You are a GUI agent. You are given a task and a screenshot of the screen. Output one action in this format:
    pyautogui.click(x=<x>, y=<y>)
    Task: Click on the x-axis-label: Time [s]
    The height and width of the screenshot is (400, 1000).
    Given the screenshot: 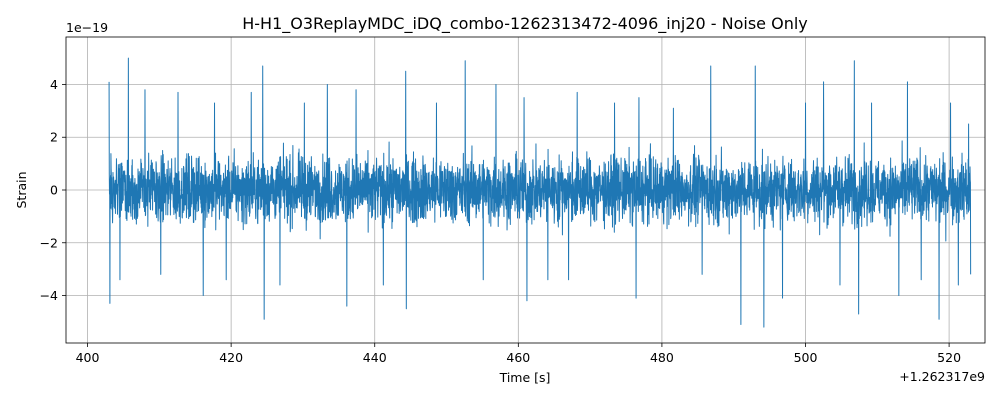 What is the action you would take?
    pyautogui.click(x=525, y=377)
    